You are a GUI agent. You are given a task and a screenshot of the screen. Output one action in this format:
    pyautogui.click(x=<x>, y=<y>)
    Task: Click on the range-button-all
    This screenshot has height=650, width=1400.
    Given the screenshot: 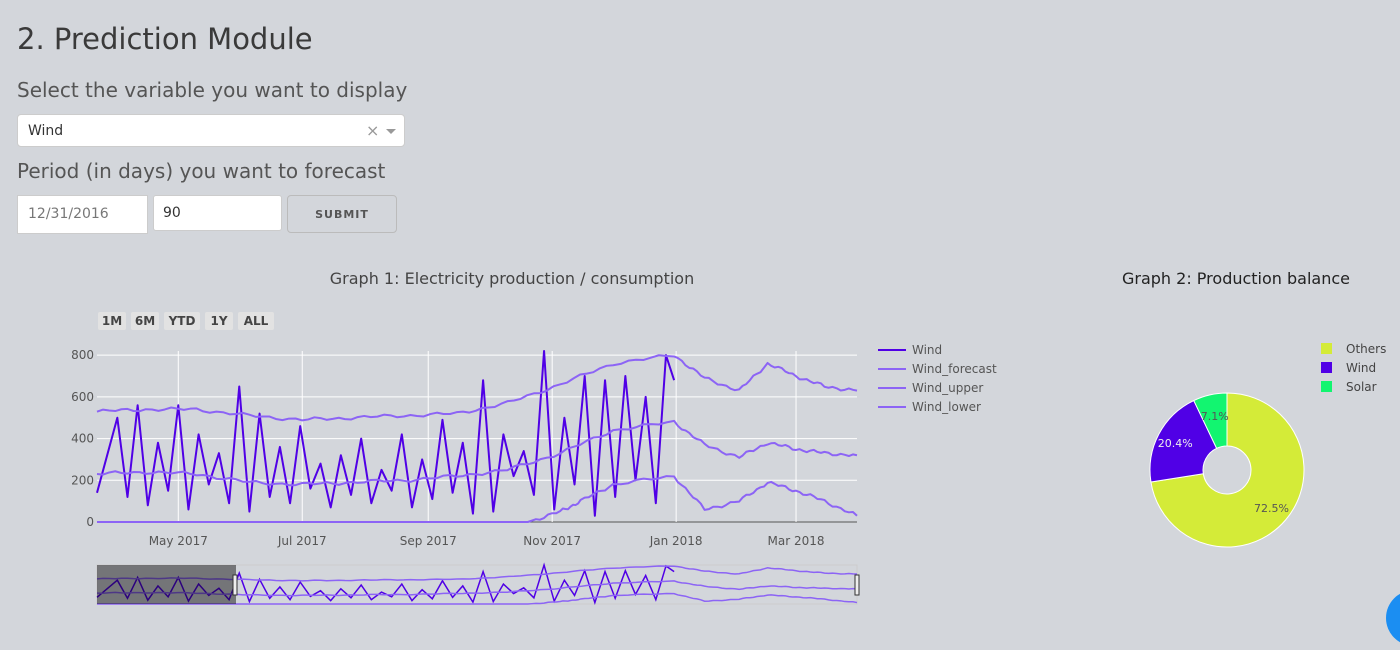 What is the action you would take?
    pyautogui.click(x=256, y=321)
    